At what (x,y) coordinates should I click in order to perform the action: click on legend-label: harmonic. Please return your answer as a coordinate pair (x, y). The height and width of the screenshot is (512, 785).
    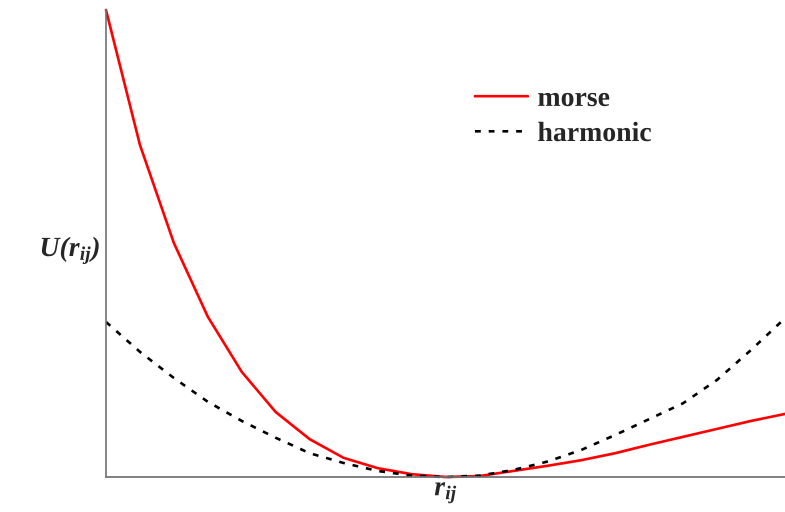
    Looking at the image, I should click on (594, 132).